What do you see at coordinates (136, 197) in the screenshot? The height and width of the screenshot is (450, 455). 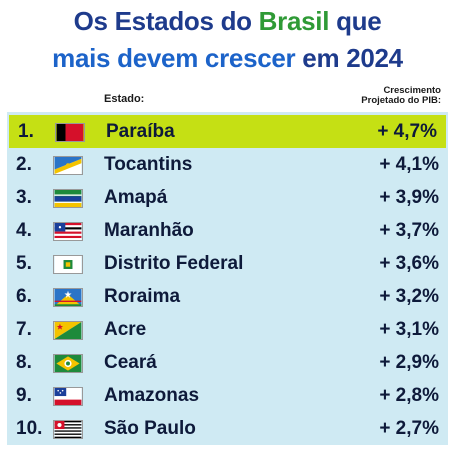 I see `state-name: Amapá` at bounding box center [136, 197].